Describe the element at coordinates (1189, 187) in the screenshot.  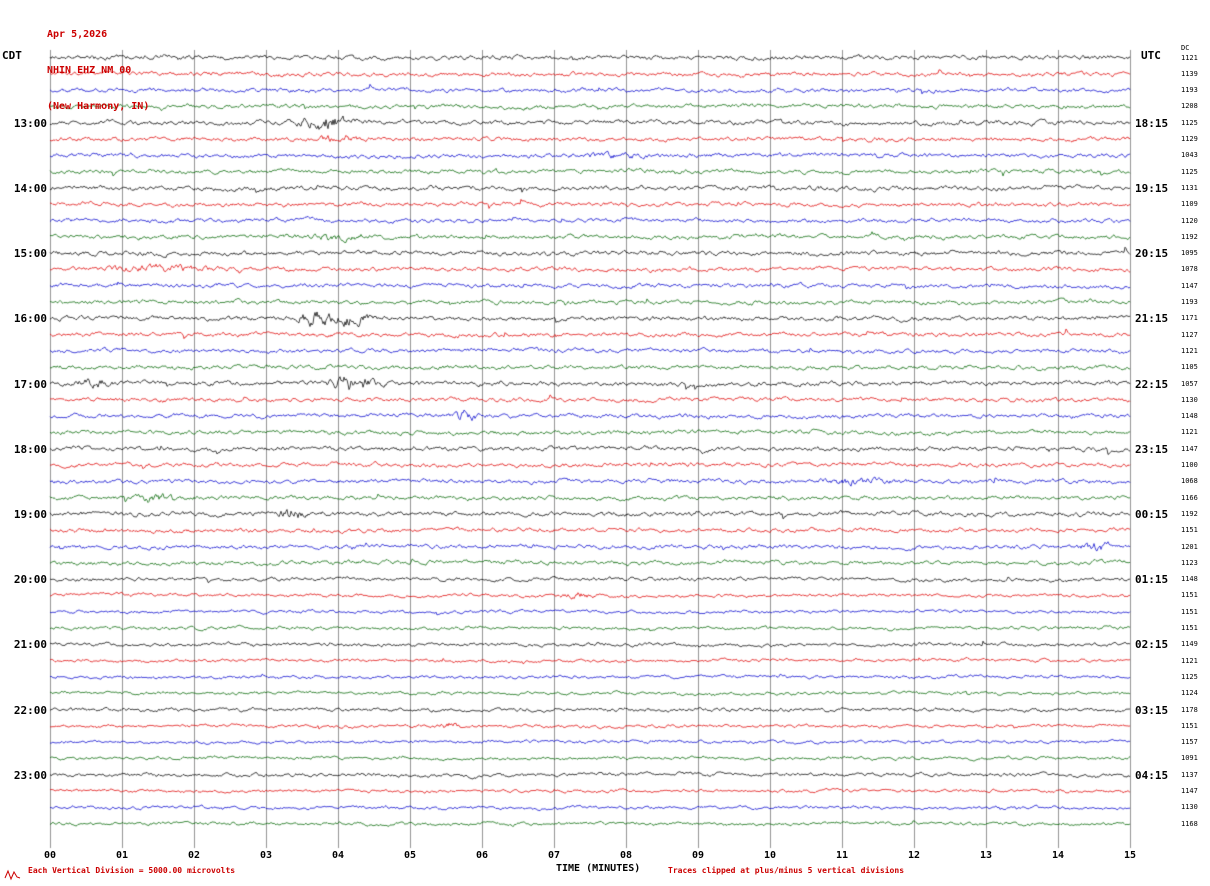
I see `dc-offset-value: 1131` at that location.